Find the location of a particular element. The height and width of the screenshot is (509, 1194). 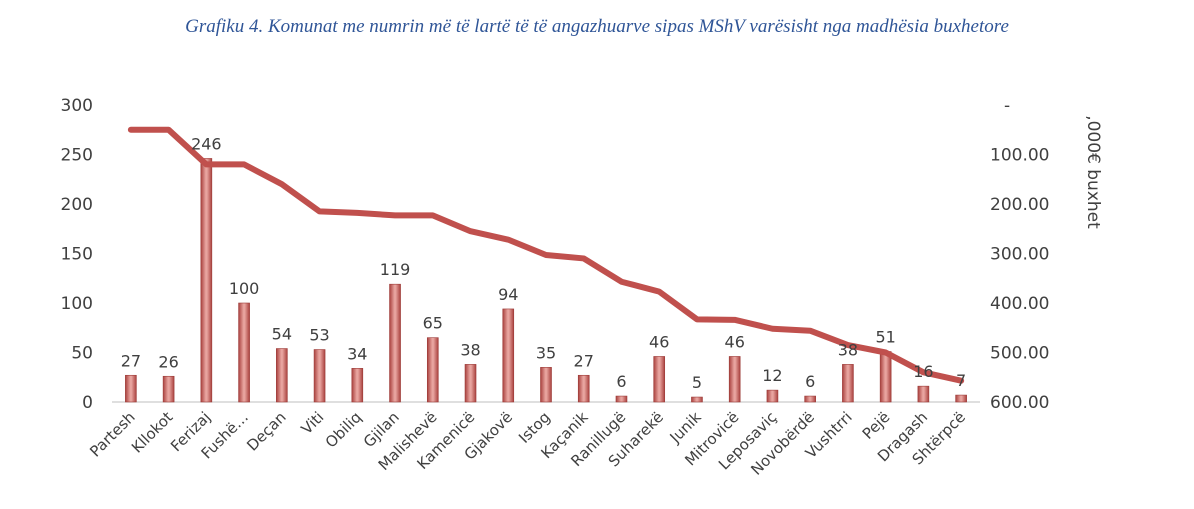

data-label: 94 is located at coordinates (508, 294).